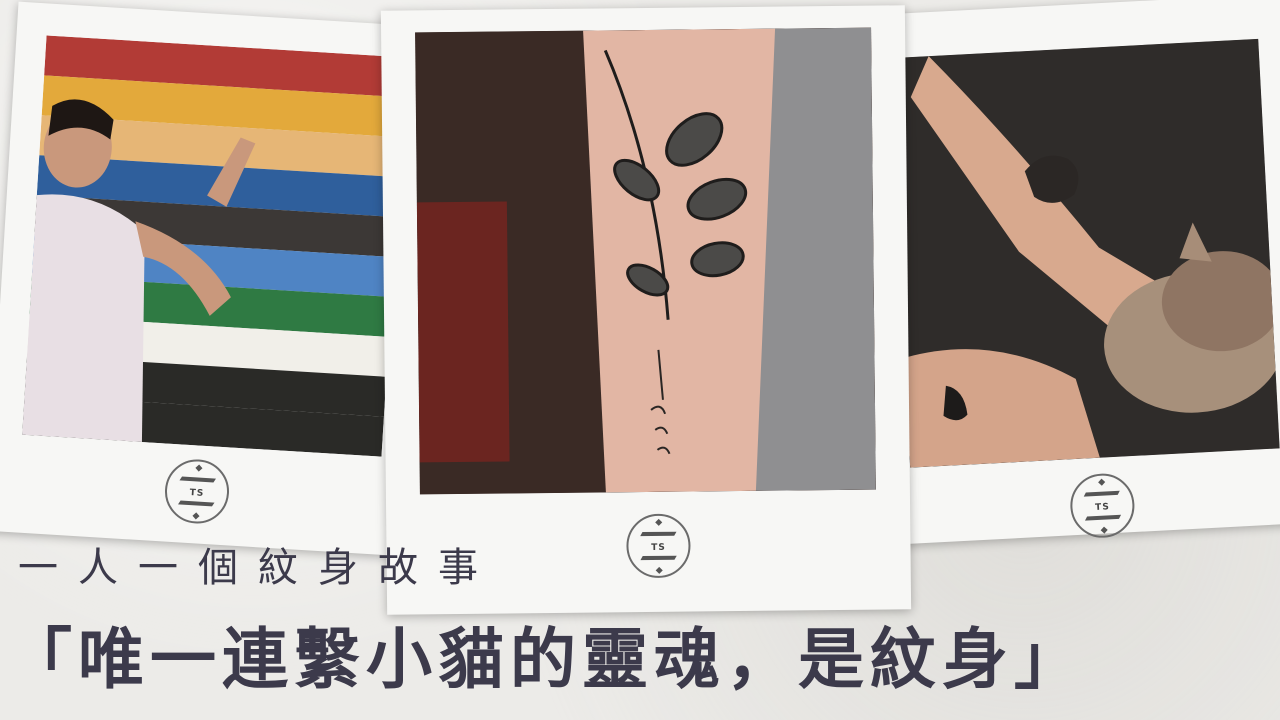 Image resolution: width=1280 pixels, height=720 pixels. I want to click on subtitle: 一人一個紋身故事, so click(258, 568).